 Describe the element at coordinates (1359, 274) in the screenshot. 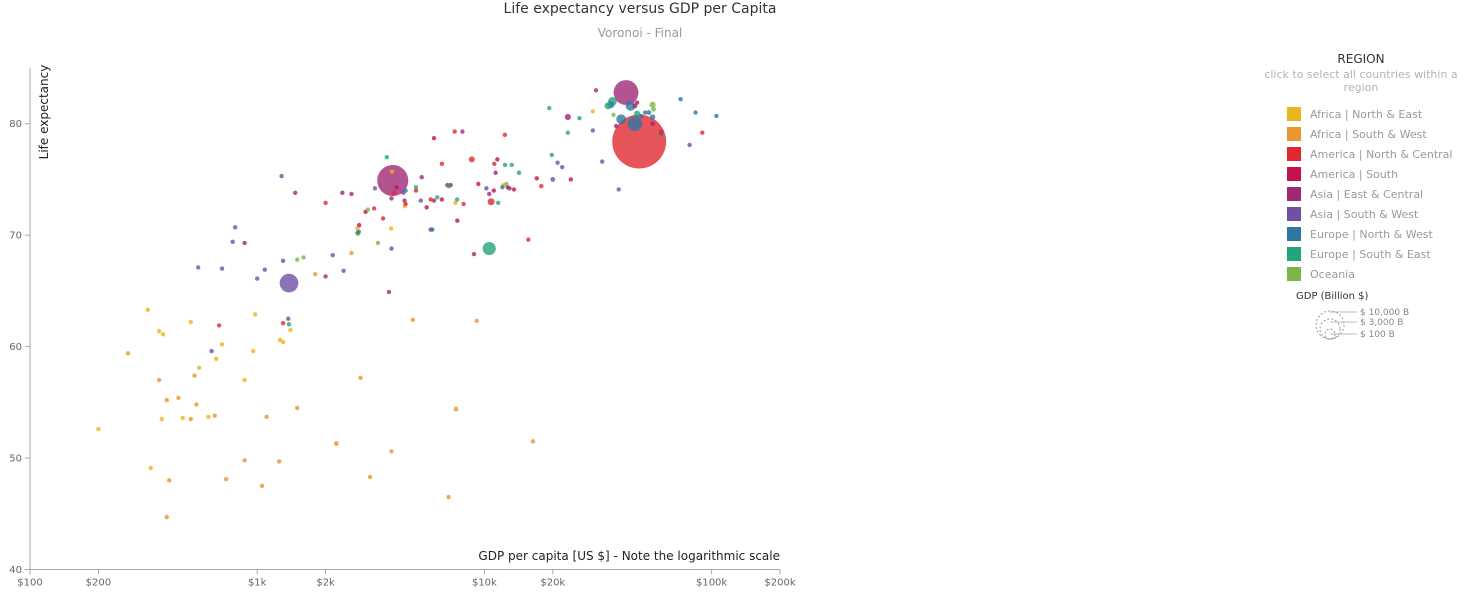

I see `legend-item: Oceania` at that location.